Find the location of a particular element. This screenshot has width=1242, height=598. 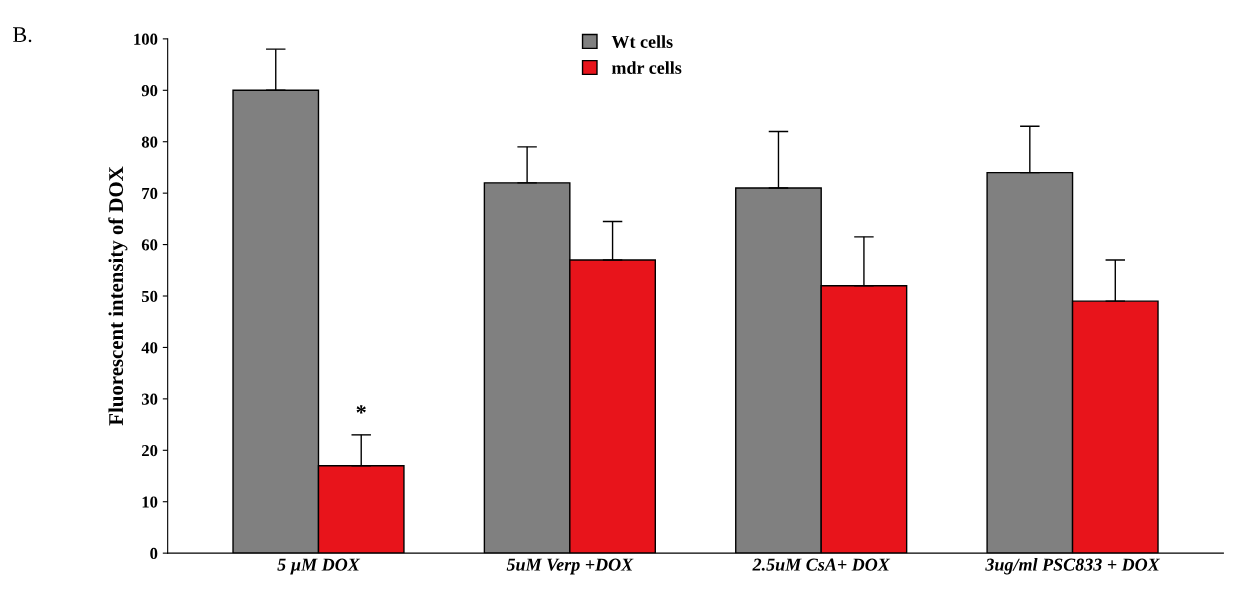

x-tick-label: 2.5uM CsA+ DOX is located at coordinates (821, 564).